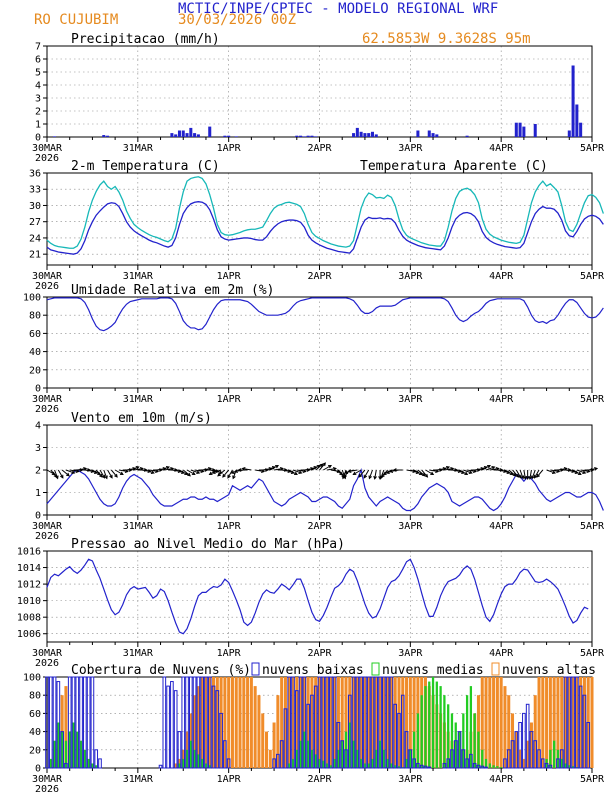  Describe the element at coordinates (29, 618) in the screenshot. I see `y-tick-label: 1008` at that location.